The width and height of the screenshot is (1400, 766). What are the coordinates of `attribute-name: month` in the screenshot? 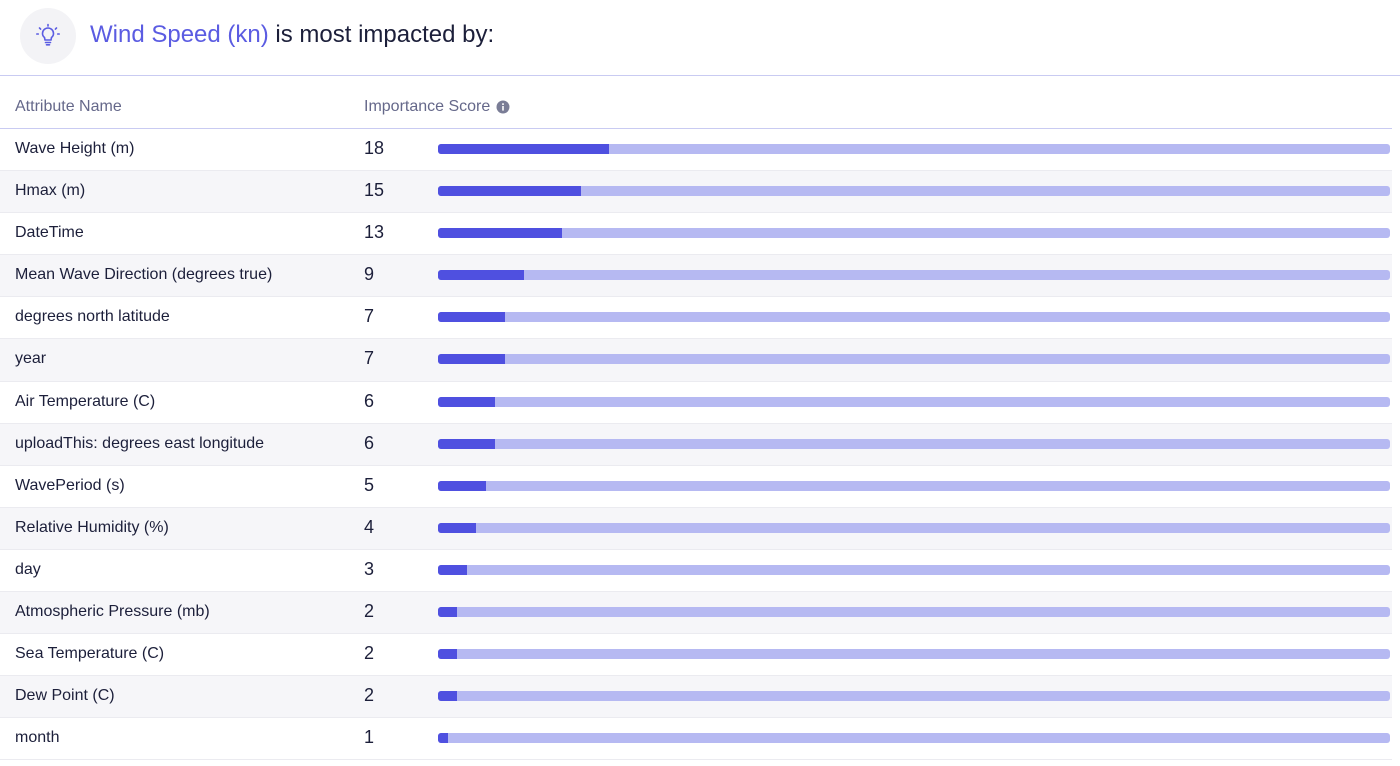 It's located at (37, 738).